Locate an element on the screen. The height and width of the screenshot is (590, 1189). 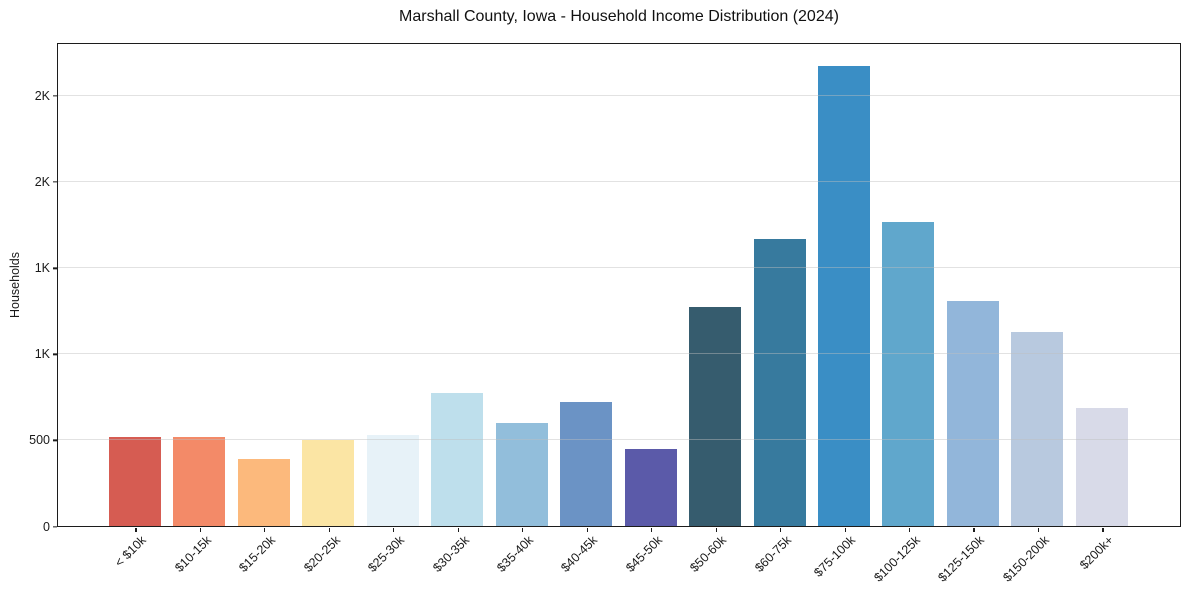
x-tick-label-$10-15k: $10-15k is located at coordinates (192, 554).